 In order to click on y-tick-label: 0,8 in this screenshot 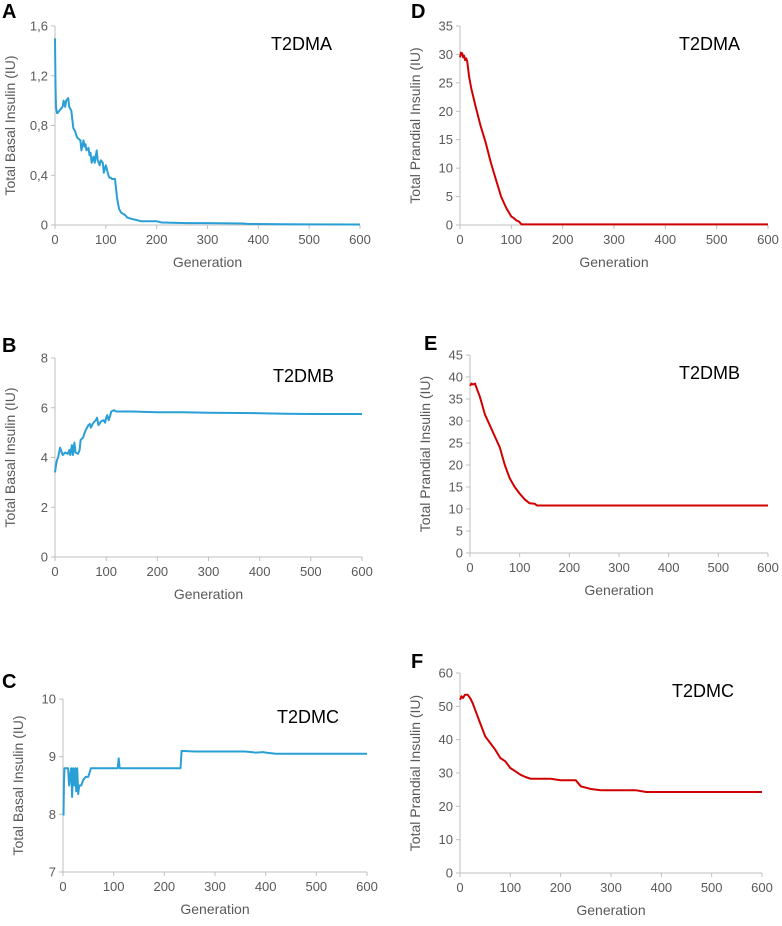, I will do `click(39, 125)`.